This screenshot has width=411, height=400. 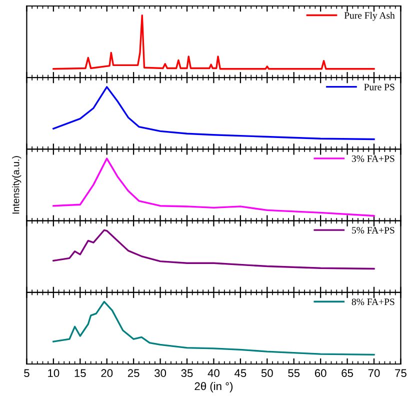 What do you see at coordinates (267, 373) in the screenshot?
I see `x-tick-label: 50` at bounding box center [267, 373].